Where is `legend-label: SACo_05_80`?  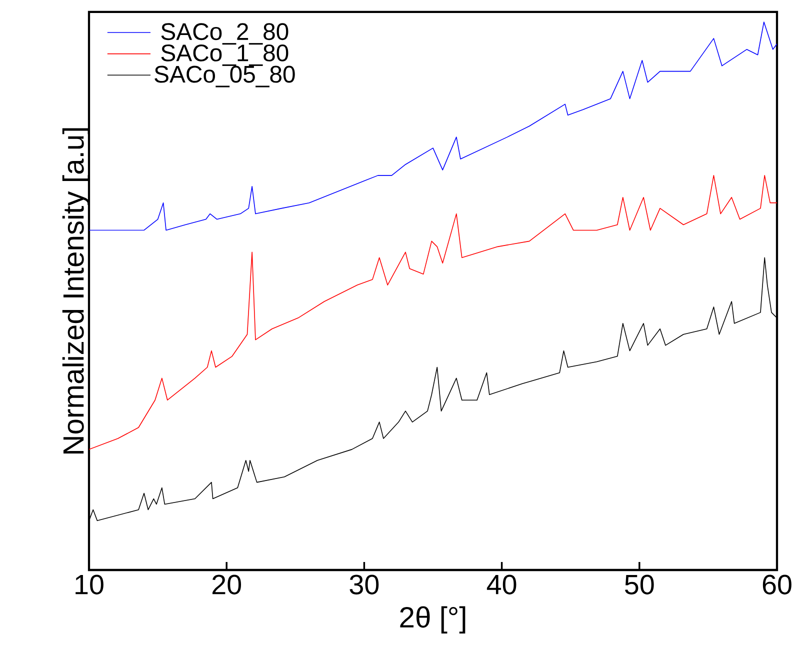 legend-label: SACo_05_80 is located at coordinates (224, 77).